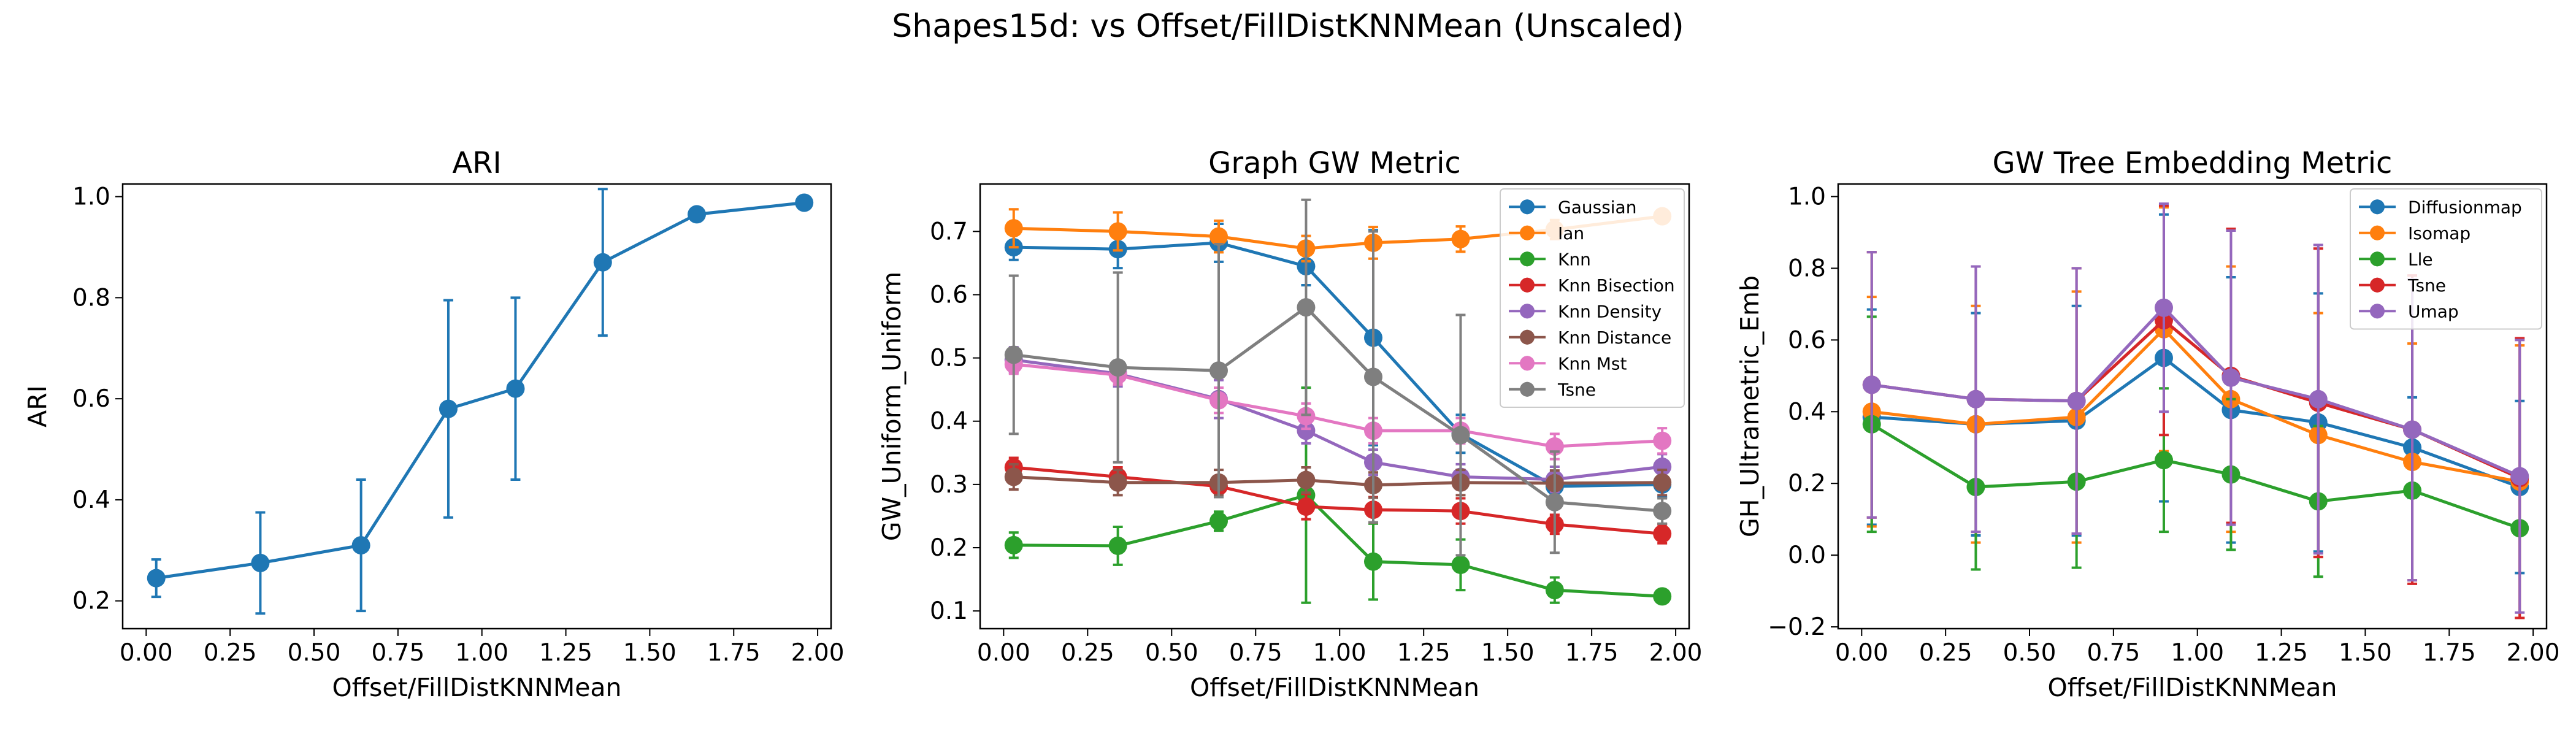 The image size is (2576, 736). I want to click on legend-box, so click(2446, 259).